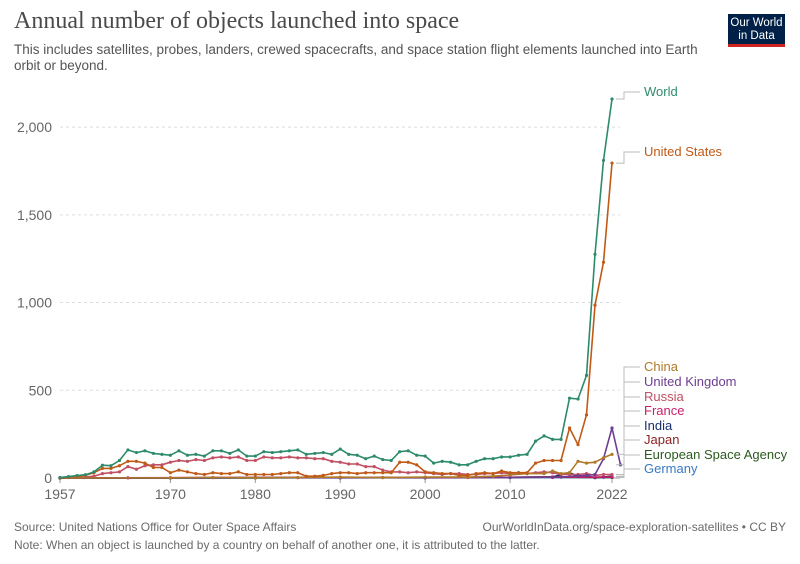 This screenshot has width=800, height=564. What do you see at coordinates (34, 127) in the screenshot?
I see `y-tick-label: 2,000` at bounding box center [34, 127].